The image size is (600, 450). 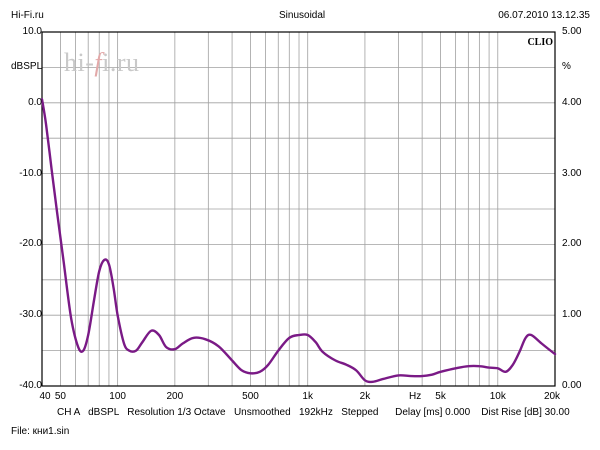 What do you see at coordinates (544, 15) in the screenshot?
I see `header-timestamp: 06.07.2010 13.12.35` at bounding box center [544, 15].